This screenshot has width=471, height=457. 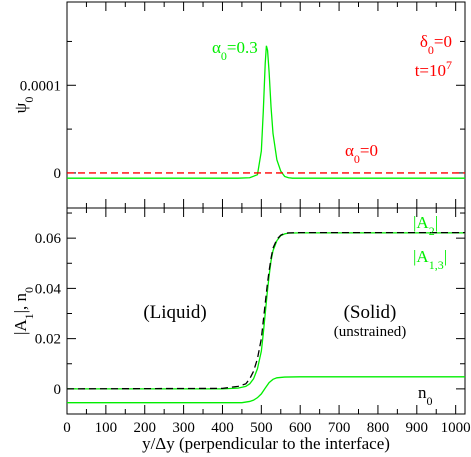 What do you see at coordinates (430, 259) in the screenshot?
I see `a13-annotation: |A1,3|` at bounding box center [430, 259].